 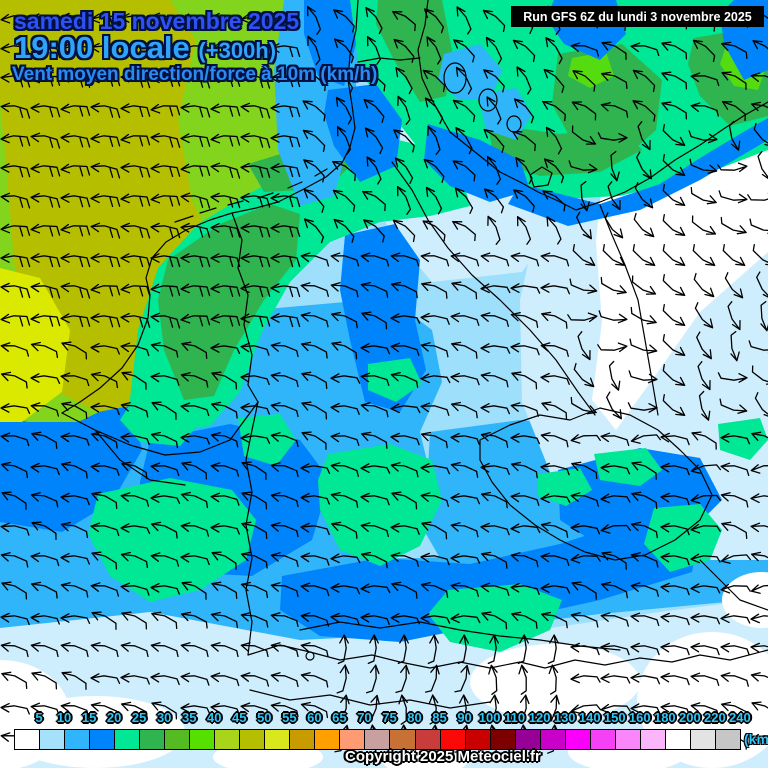 I want to click on legend-tick-label: 120, so click(x=539, y=717).